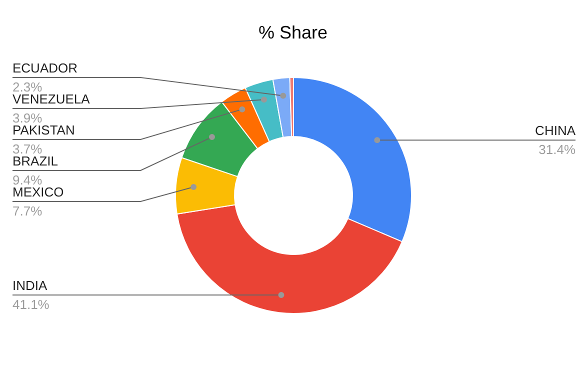 Image resolution: width=585 pixels, height=371 pixels. Describe the element at coordinates (27, 211) in the screenshot. I see `data-label: 7.7%` at that location.